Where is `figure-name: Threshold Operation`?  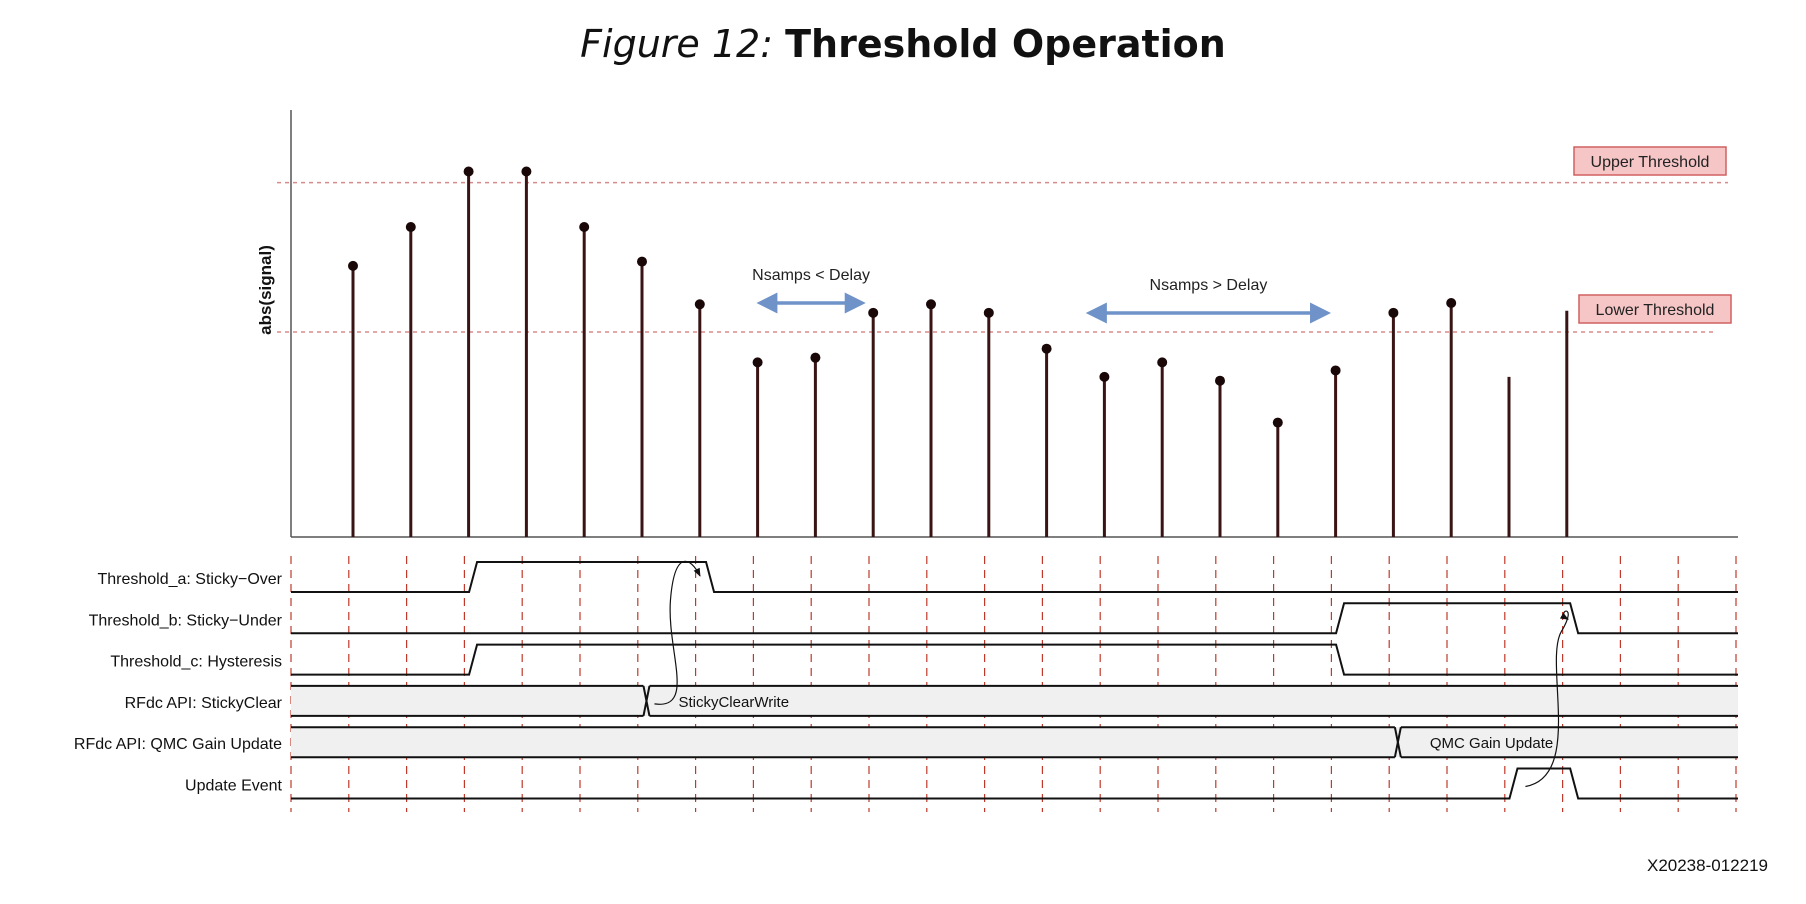
figure-name: Threshold Operation is located at coordinates (1005, 44).